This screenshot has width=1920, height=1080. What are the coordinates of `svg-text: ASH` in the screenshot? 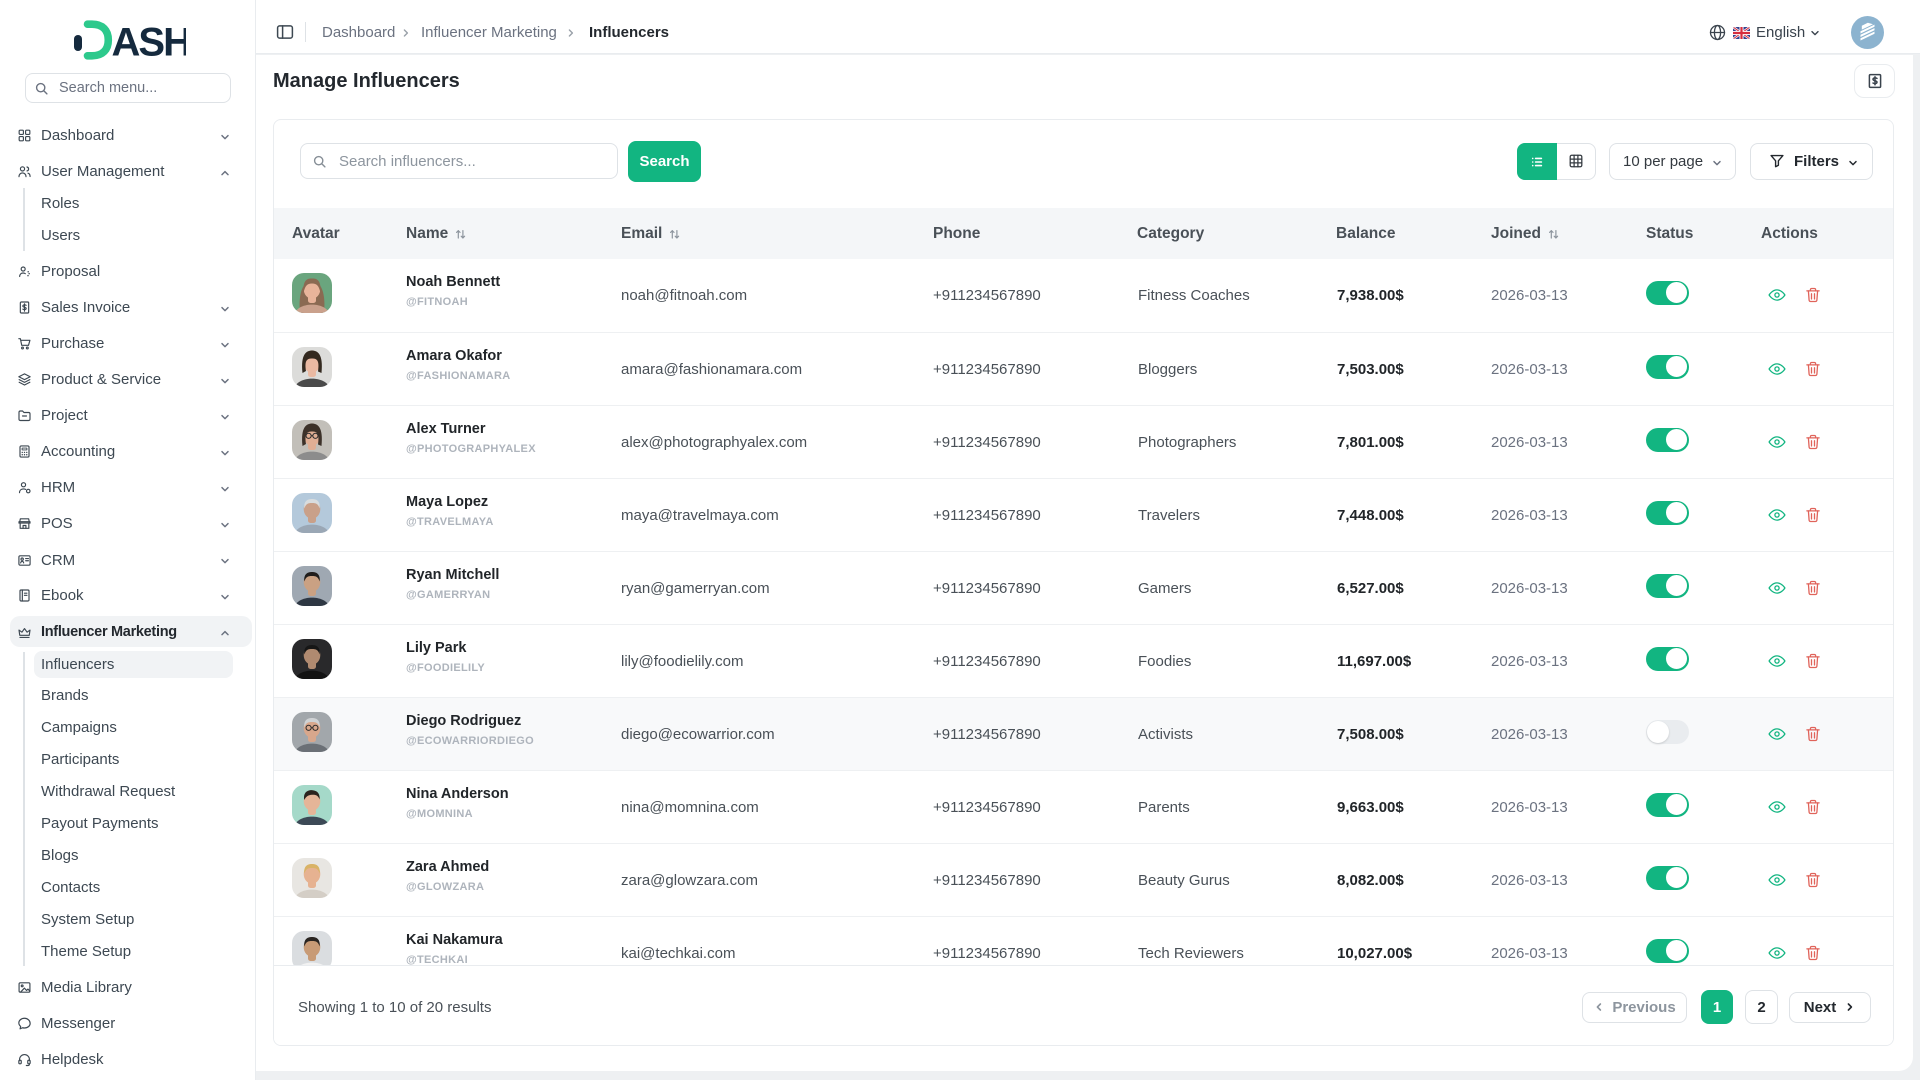 It's located at (149, 41).